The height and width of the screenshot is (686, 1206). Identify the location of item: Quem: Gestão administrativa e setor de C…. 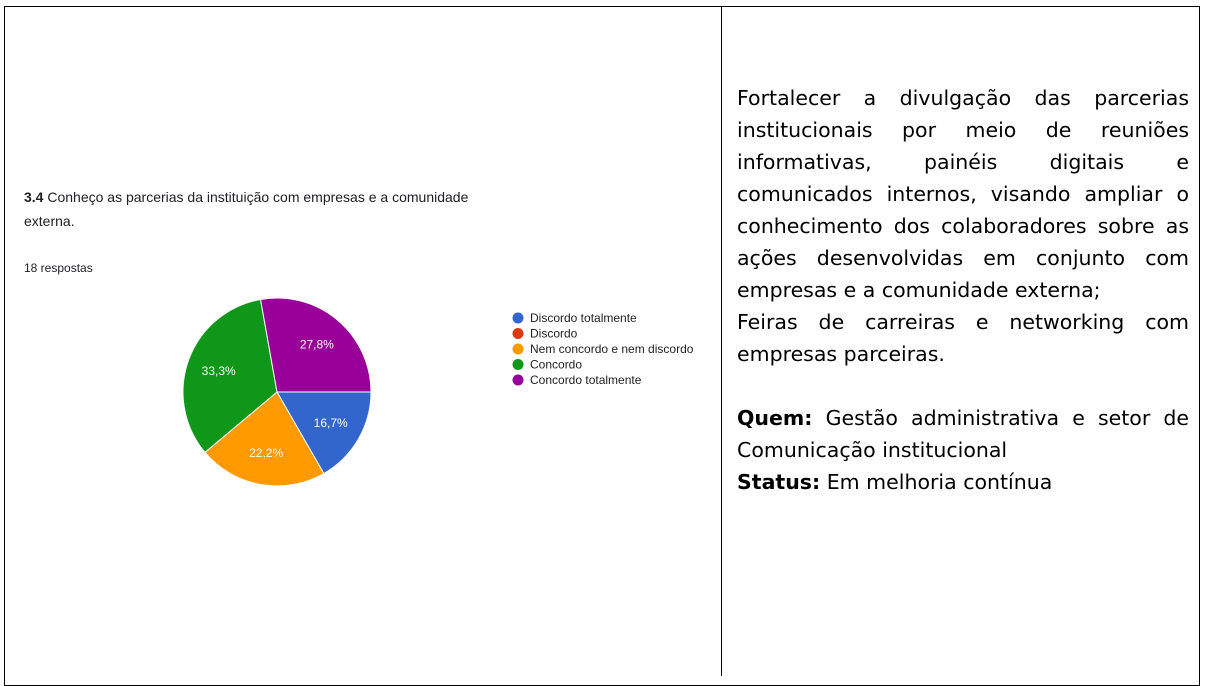
(963, 434).